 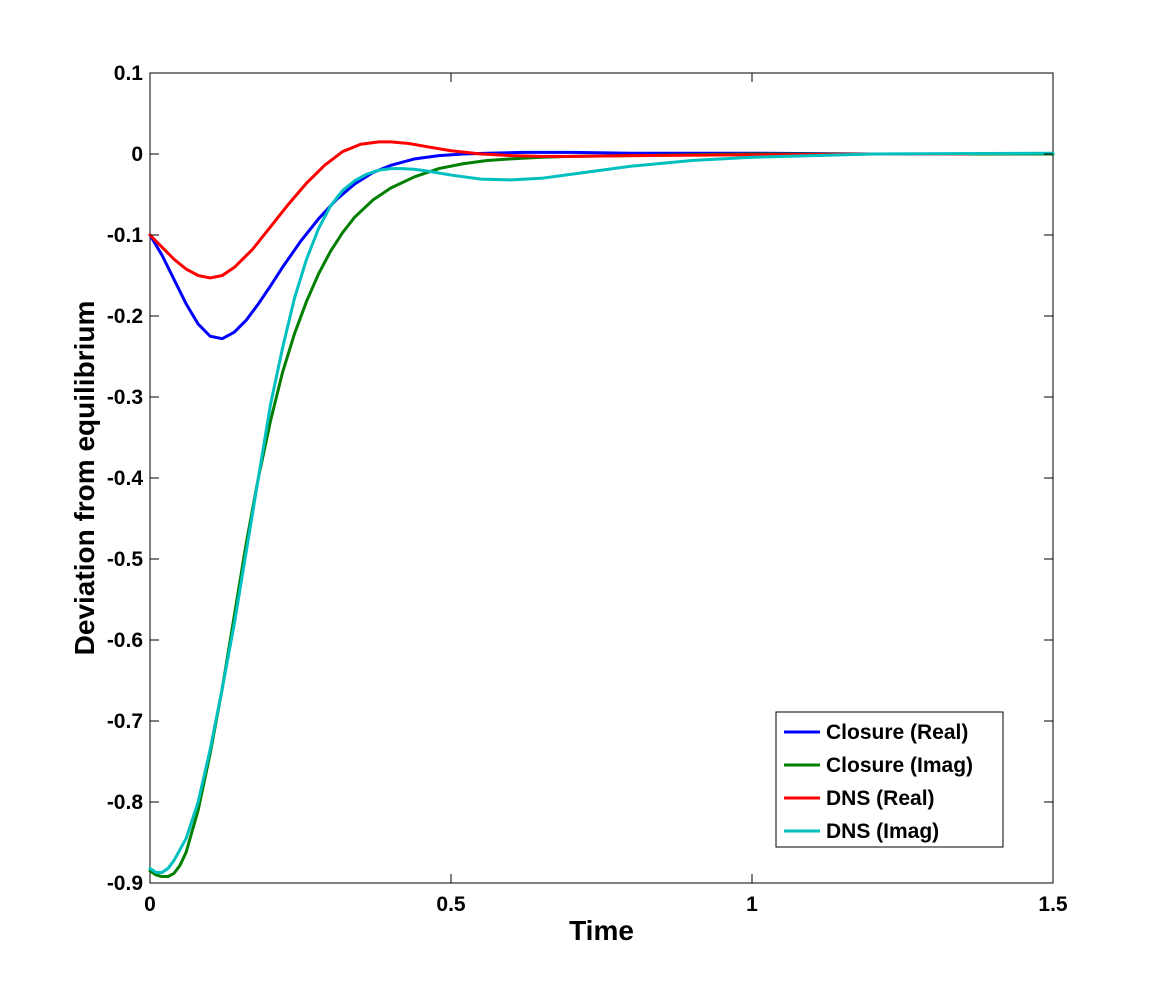 I want to click on y-tick-label: -0.8, so click(x=125, y=802).